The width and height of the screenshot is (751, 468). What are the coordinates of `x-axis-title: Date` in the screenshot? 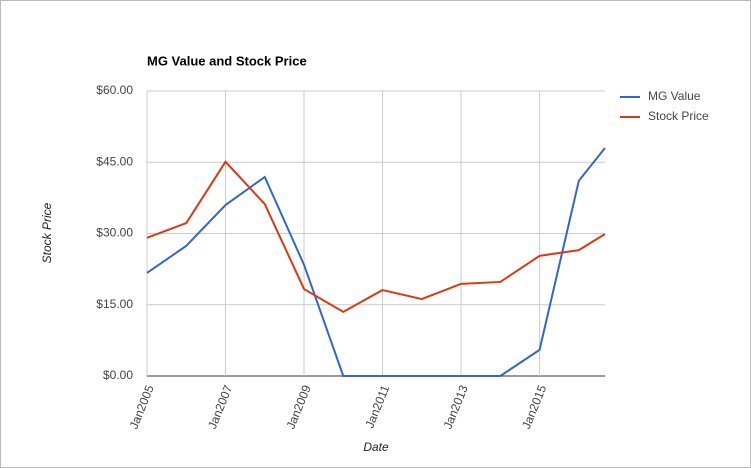 It's located at (376, 447).